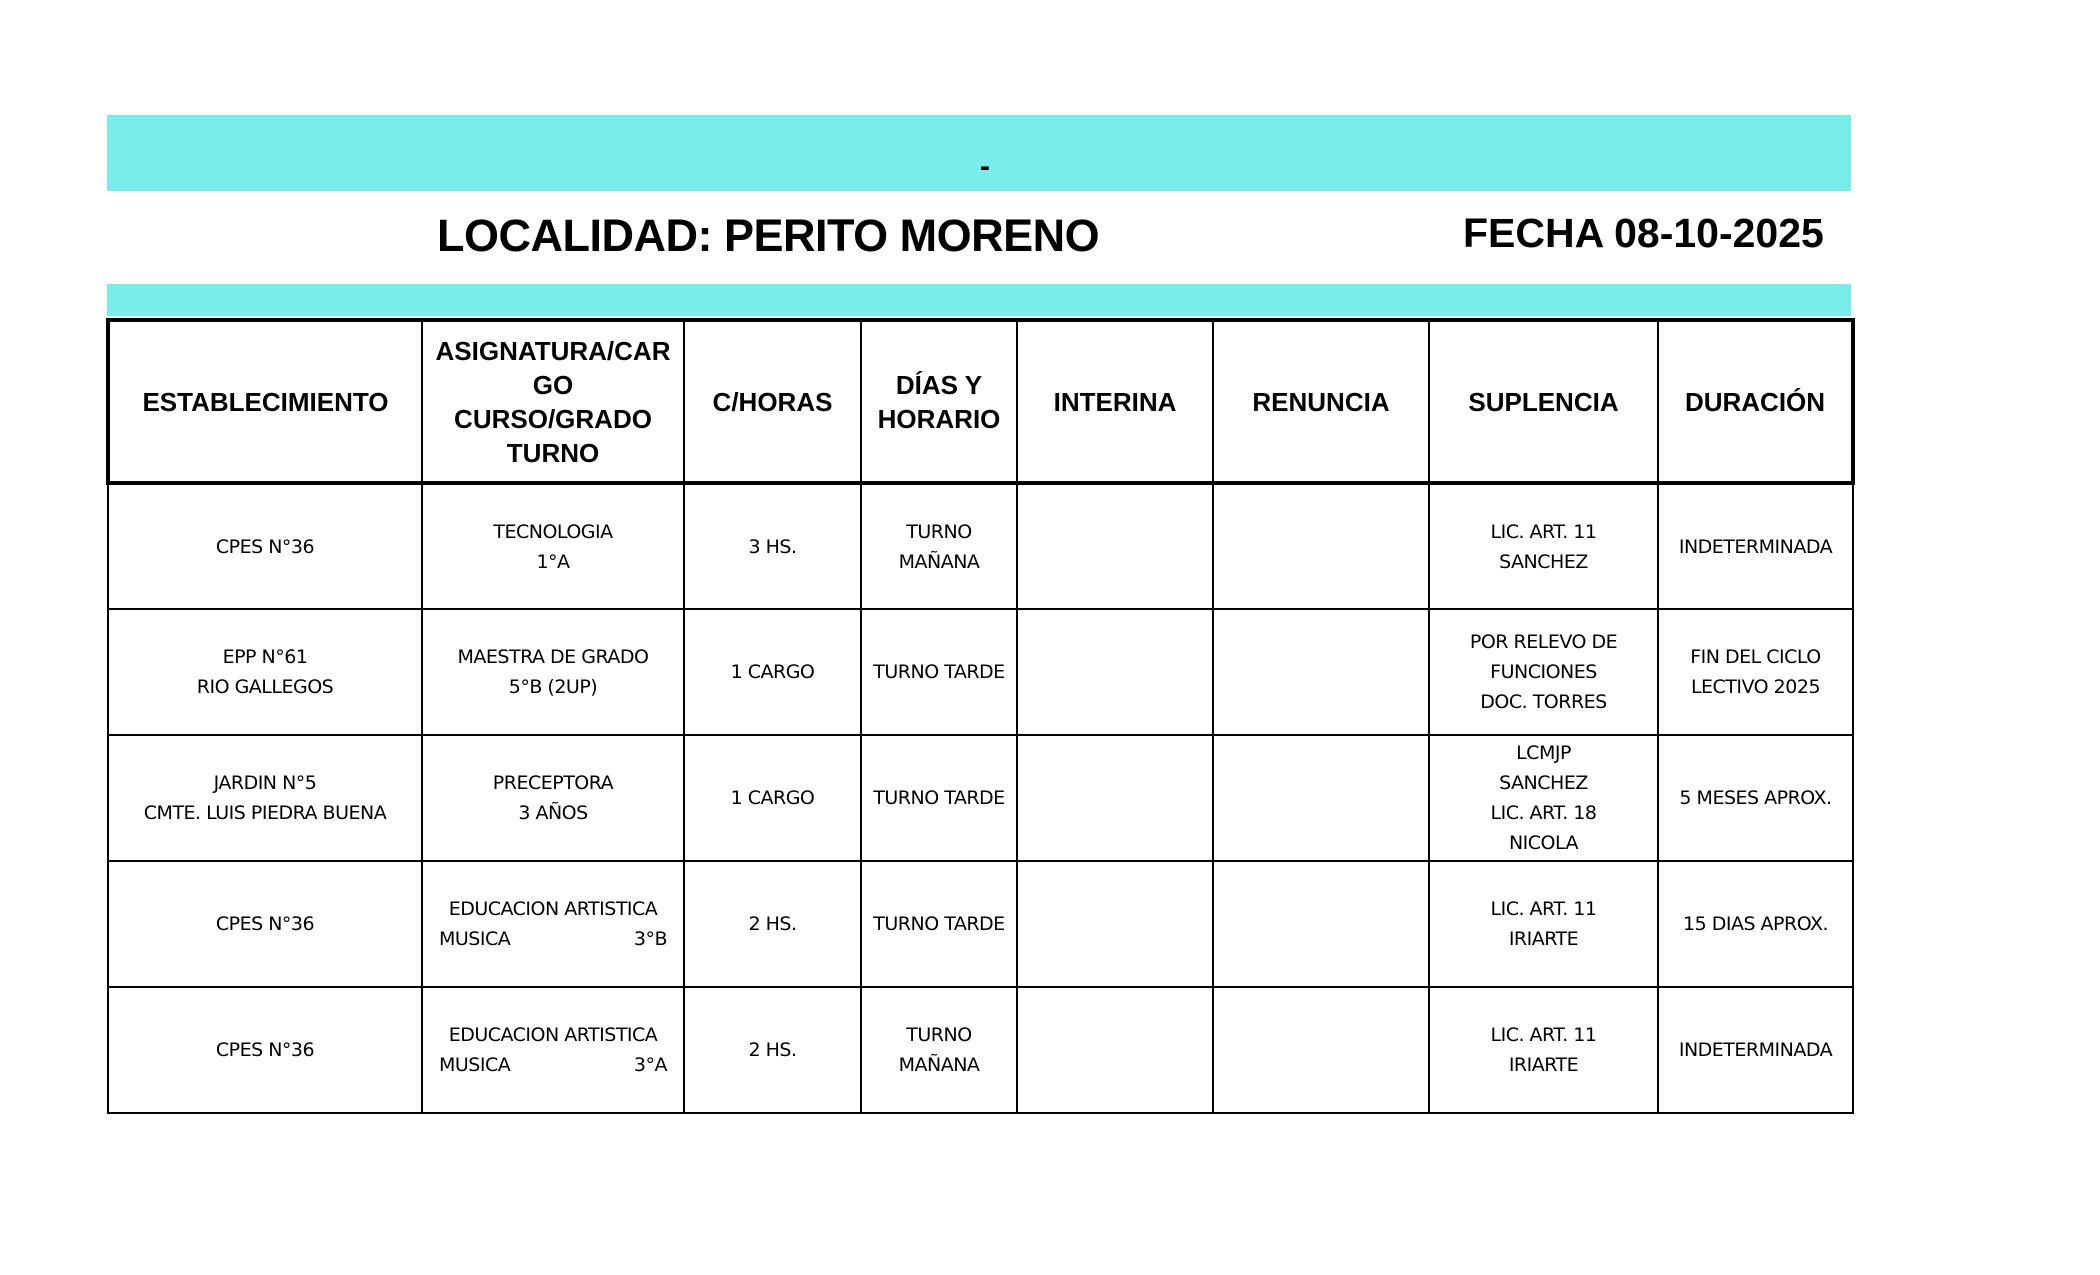 This screenshot has width=2100, height=1275. What do you see at coordinates (768, 235) in the screenshot?
I see `localidad-title: LOCALIDAD: PERITO MORENO` at bounding box center [768, 235].